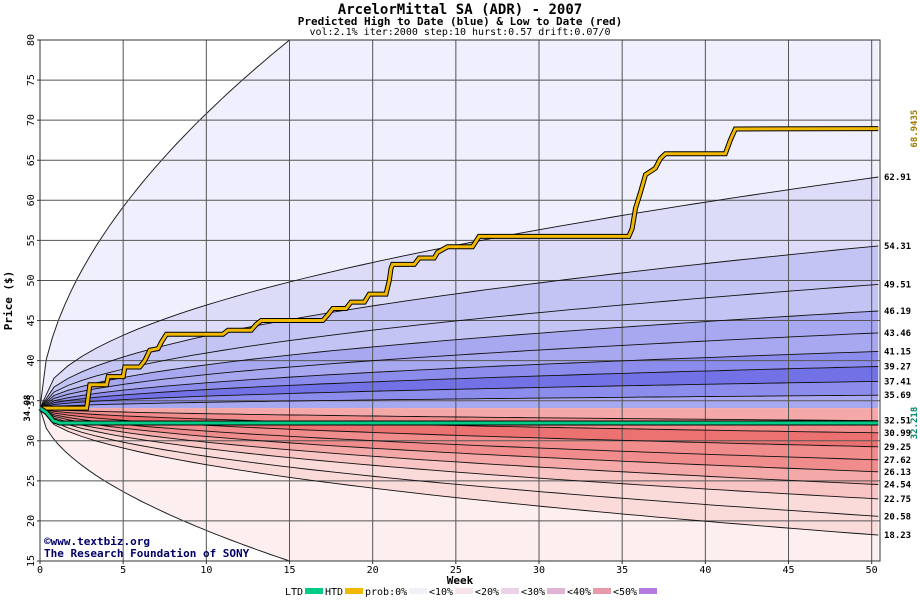 This screenshot has width=920, height=600. Describe the element at coordinates (788, 570) in the screenshot. I see `x-tick-label: 45` at that location.